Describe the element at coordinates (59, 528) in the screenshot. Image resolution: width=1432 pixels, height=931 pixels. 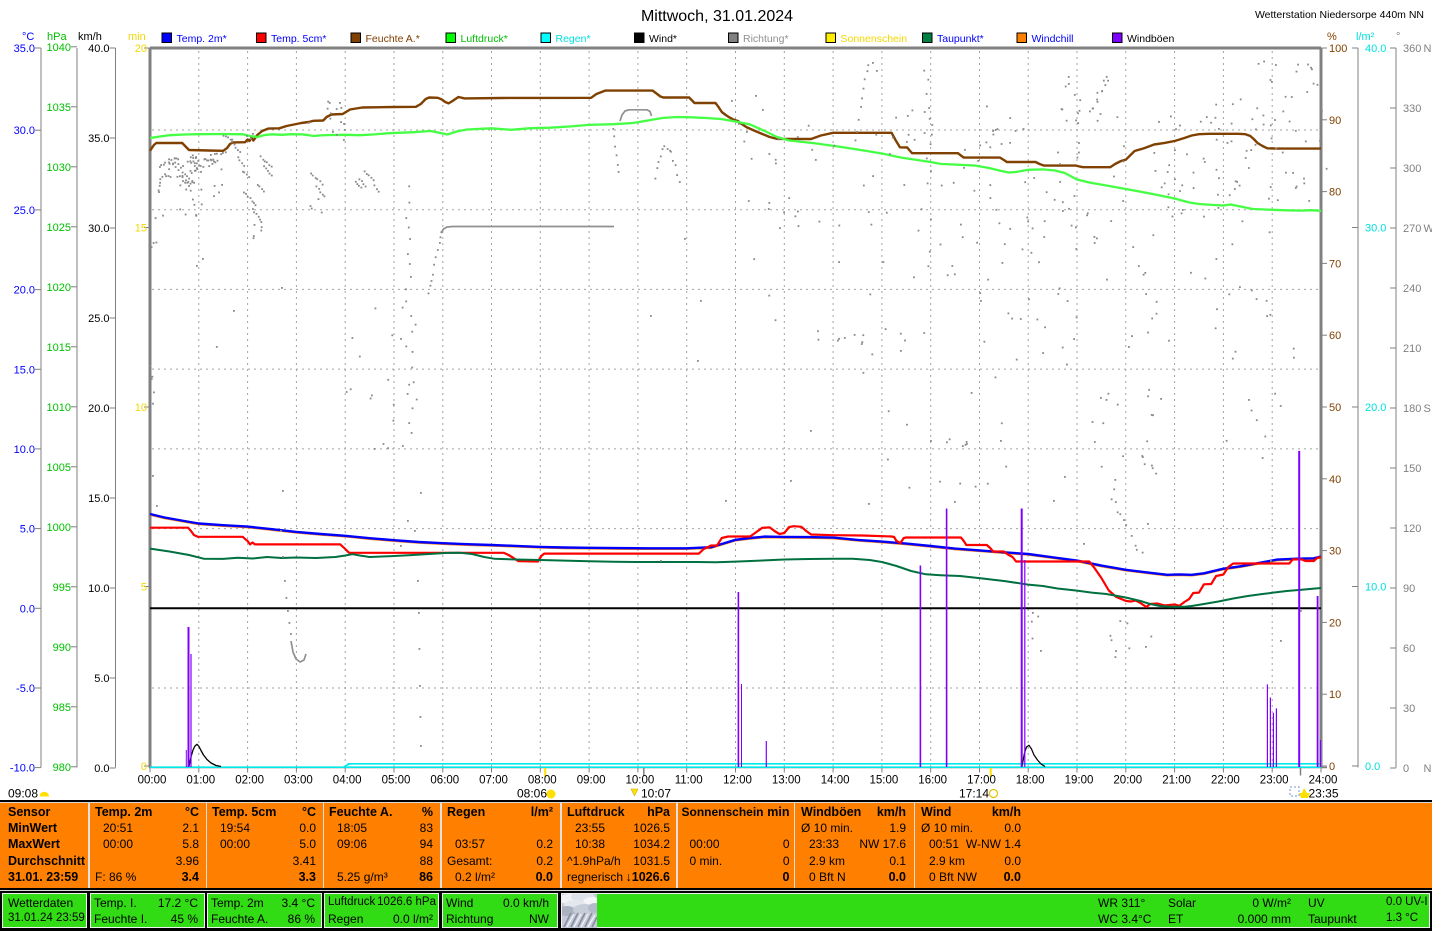
I see `svg-text: 1000` at that location.